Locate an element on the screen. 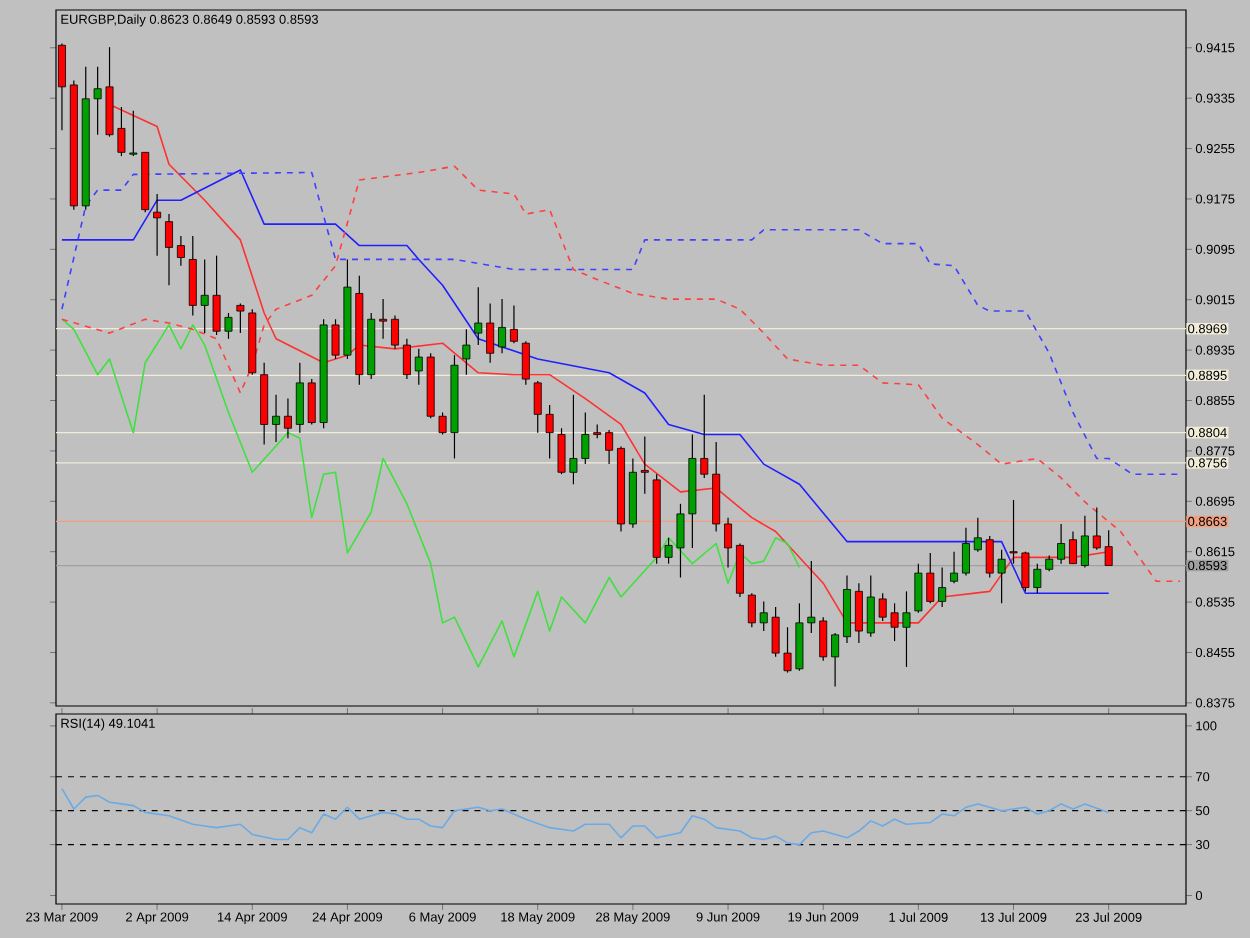 The image size is (1250, 938). line-series is located at coordinates (585, 816).